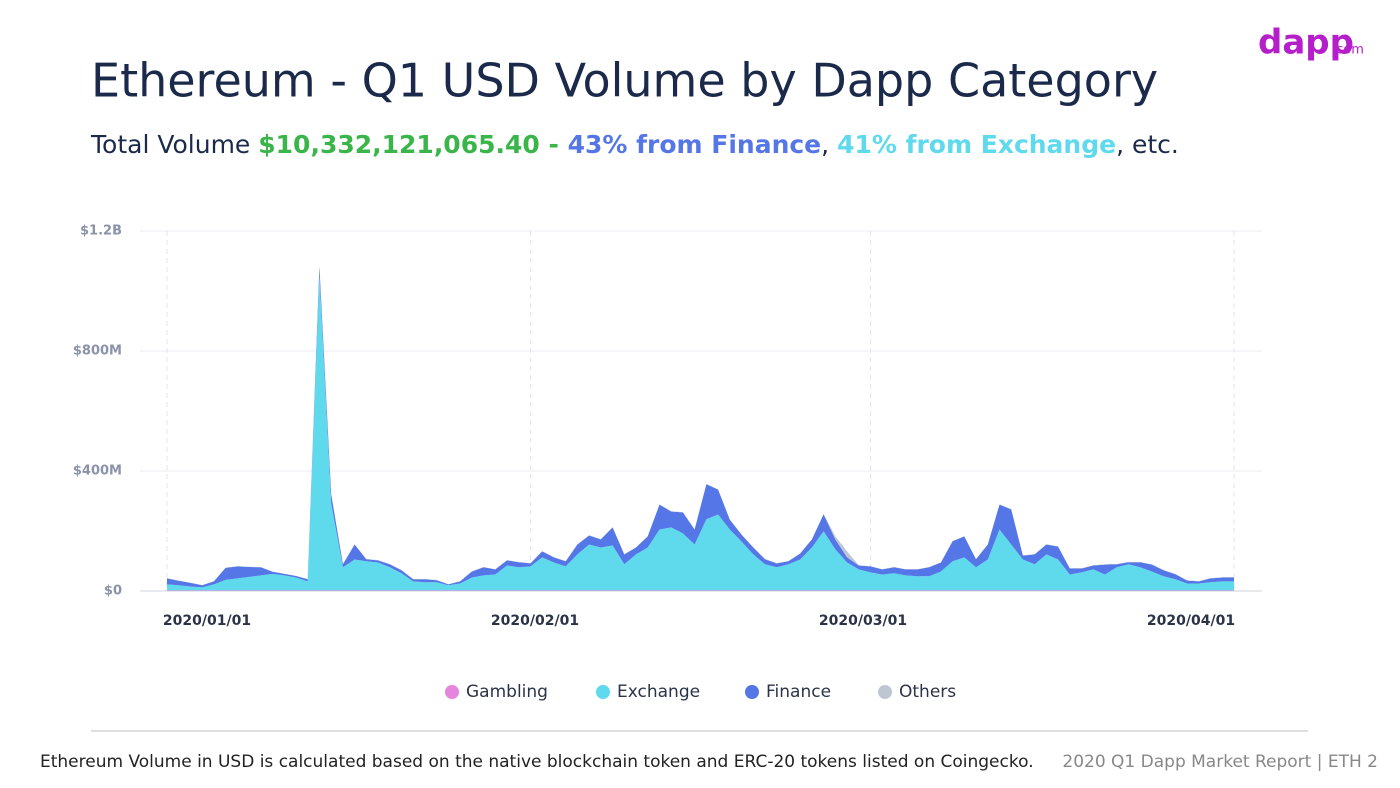 The height and width of the screenshot is (788, 1400). Describe the element at coordinates (97, 471) in the screenshot. I see `y-tick-label: $400M` at that location.